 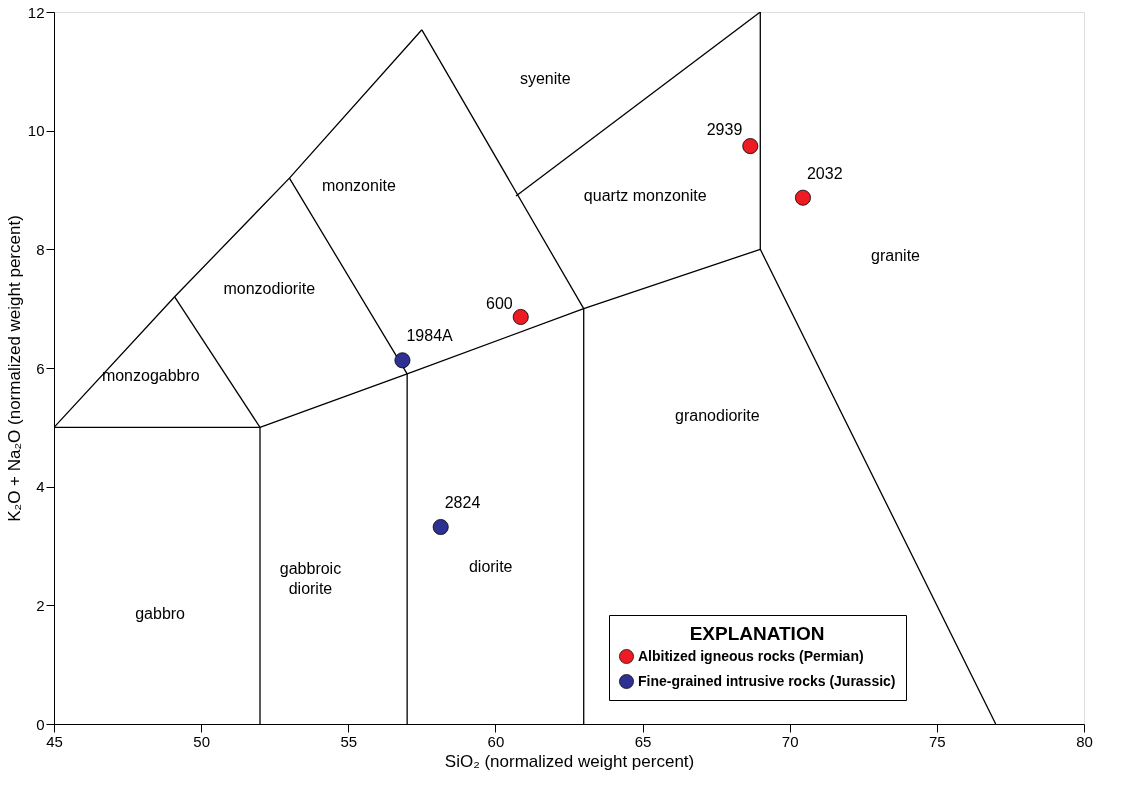 I want to click on x-tick-label: 60, so click(x=496, y=741).